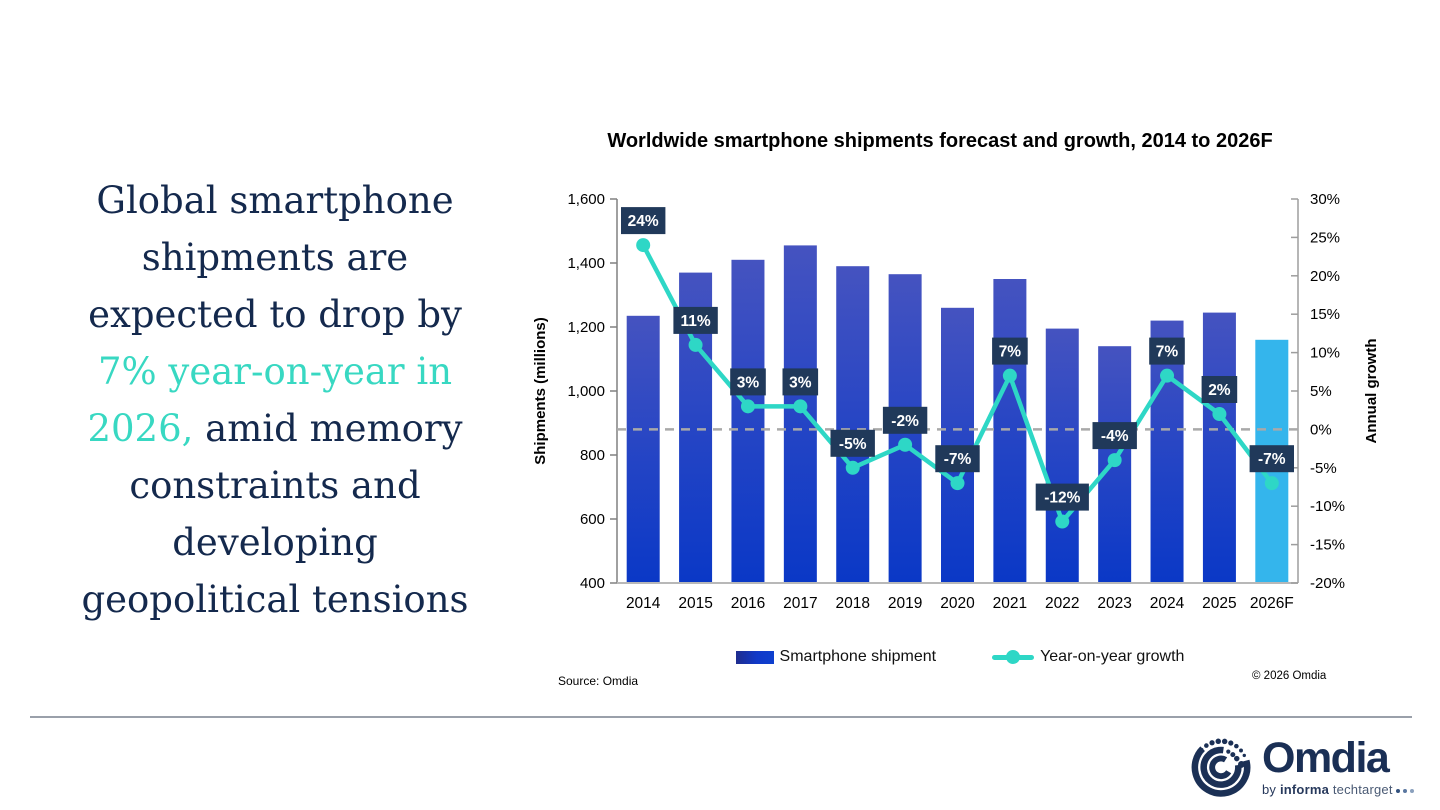 This screenshot has width=1440, height=810. What do you see at coordinates (275, 428) in the screenshot?
I see `headline-line: 2026, amid memory` at bounding box center [275, 428].